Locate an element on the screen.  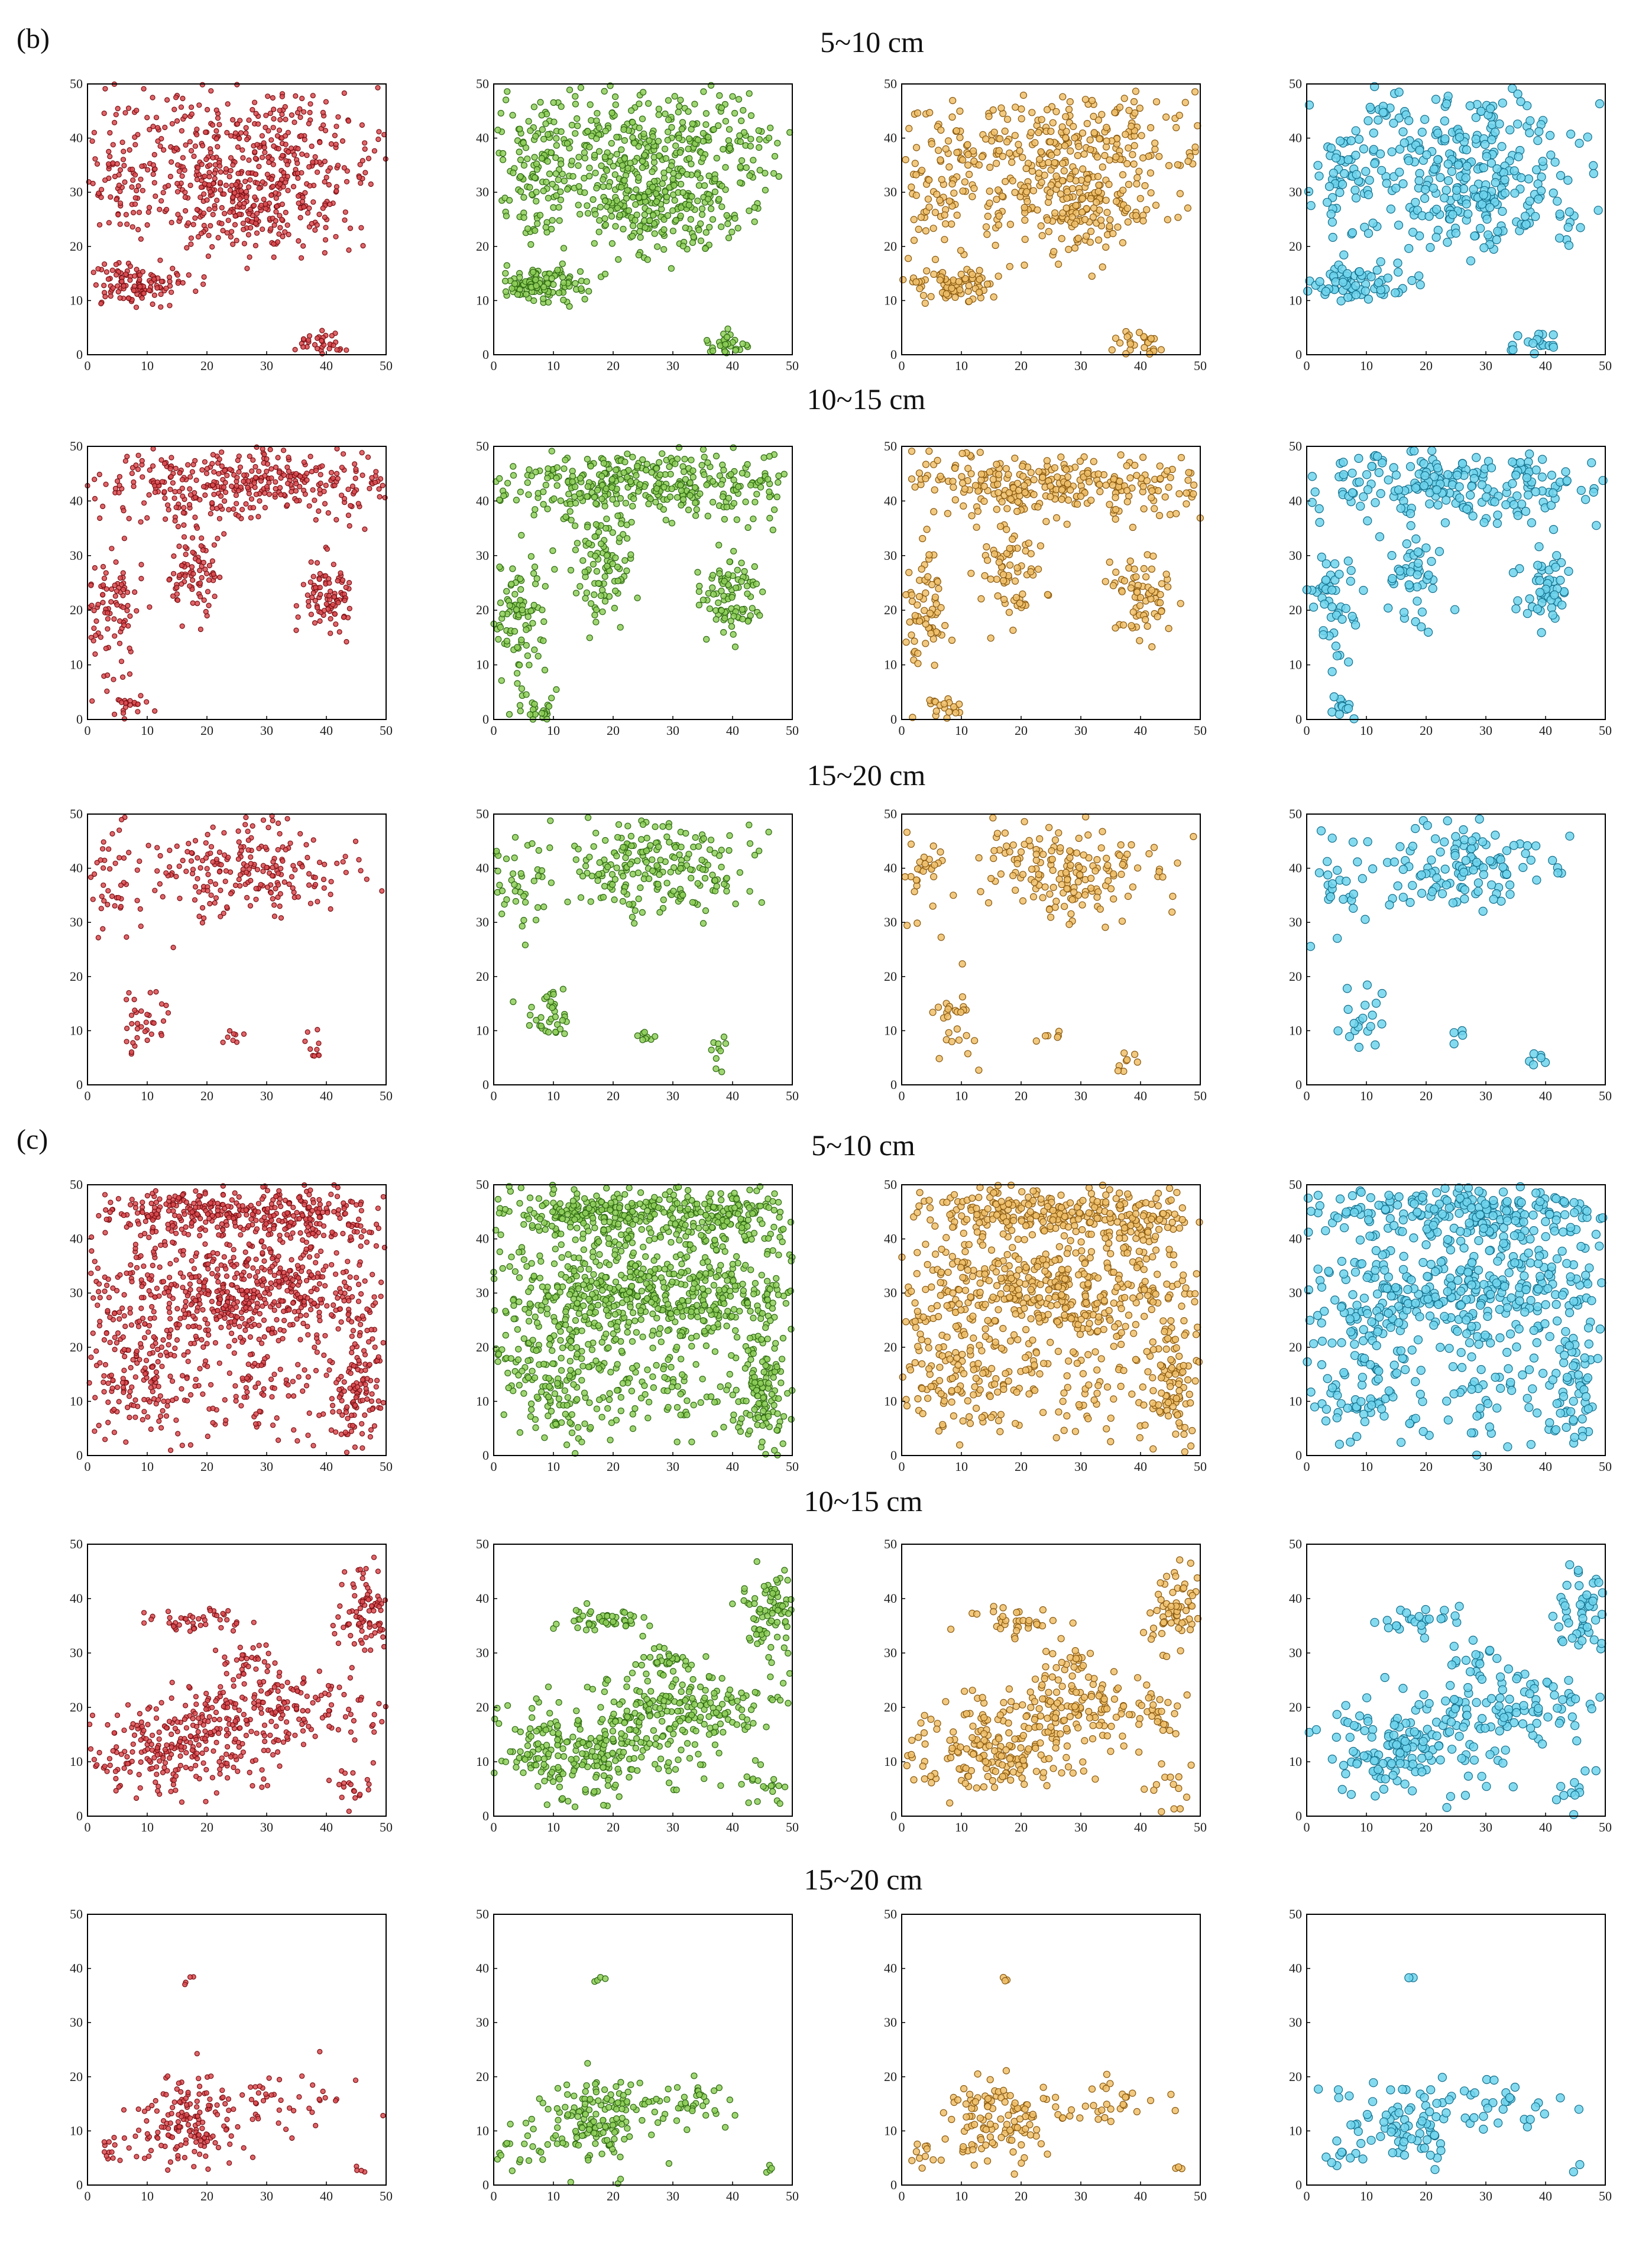
x-tick-label: 50 is located at coordinates (1200, 365).